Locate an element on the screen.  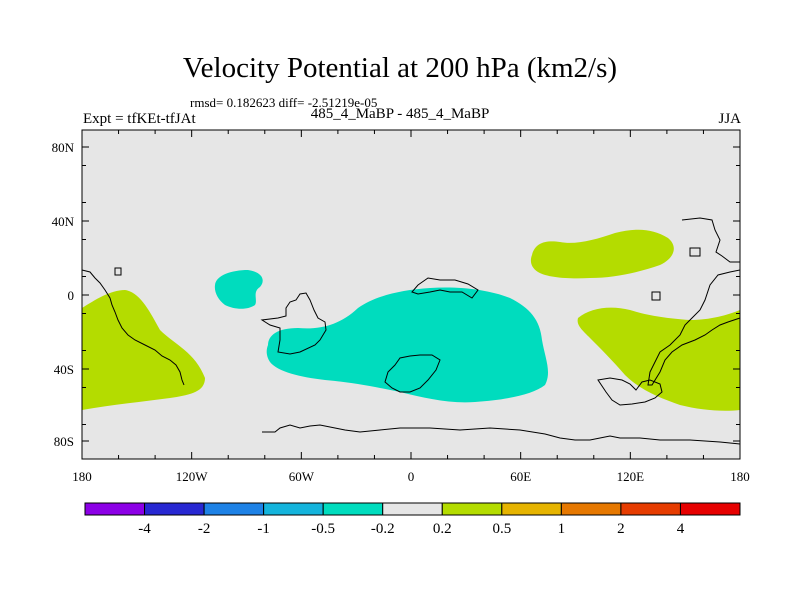
coastline-asia-pacific is located at coordinates (694, 301).